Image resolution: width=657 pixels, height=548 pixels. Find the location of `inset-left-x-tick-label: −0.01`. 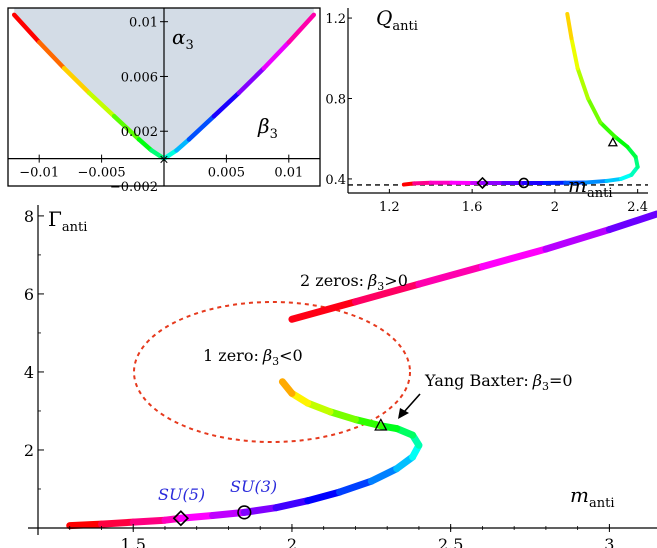

inset-left-x-tick-label: −0.01 is located at coordinates (39, 173).